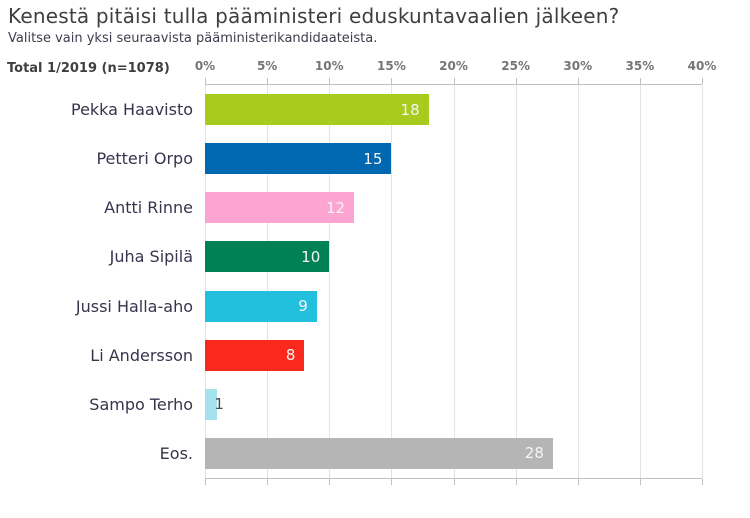 This screenshot has width=750, height=518. I want to click on bar-track: 1, so click(453, 404).